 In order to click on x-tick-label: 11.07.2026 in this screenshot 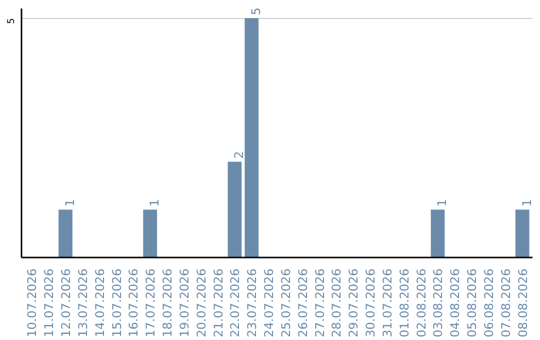, I will do `click(49, 303)`.